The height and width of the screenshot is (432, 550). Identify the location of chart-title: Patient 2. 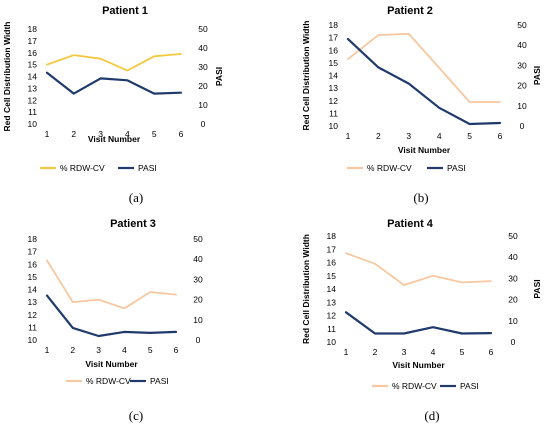
(410, 11).